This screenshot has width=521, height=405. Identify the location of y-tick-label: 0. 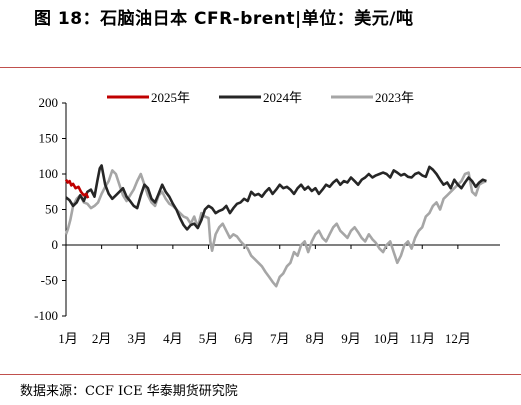
(55, 244).